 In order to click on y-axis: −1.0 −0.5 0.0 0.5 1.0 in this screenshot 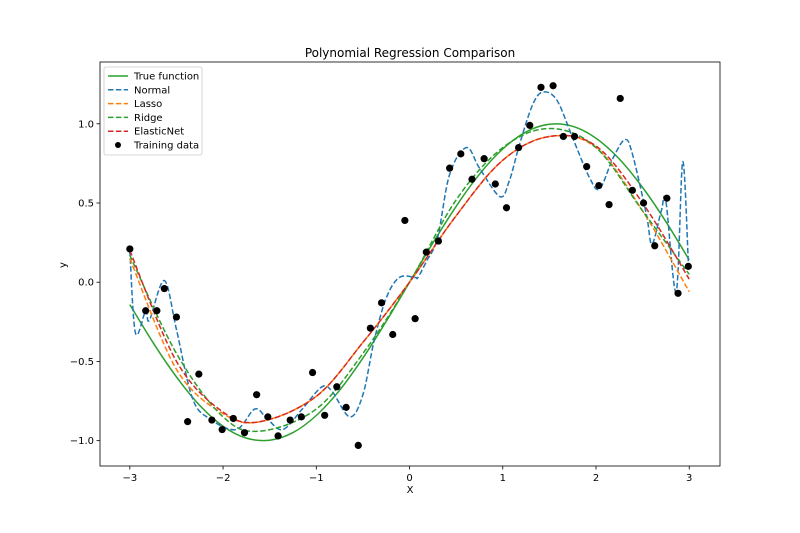, I will do `click(85, 283)`.